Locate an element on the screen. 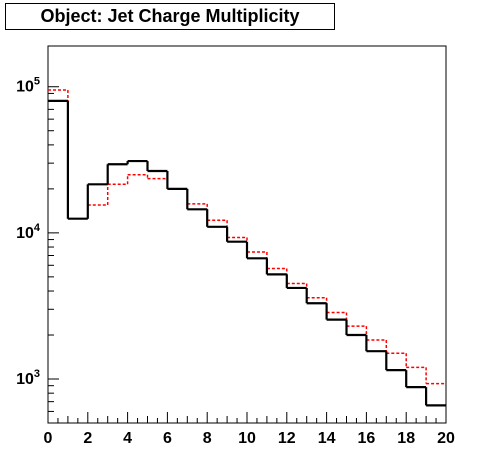 The image size is (496, 472). chart-title: Object: Jet Charge Multiplicity is located at coordinates (170, 16).